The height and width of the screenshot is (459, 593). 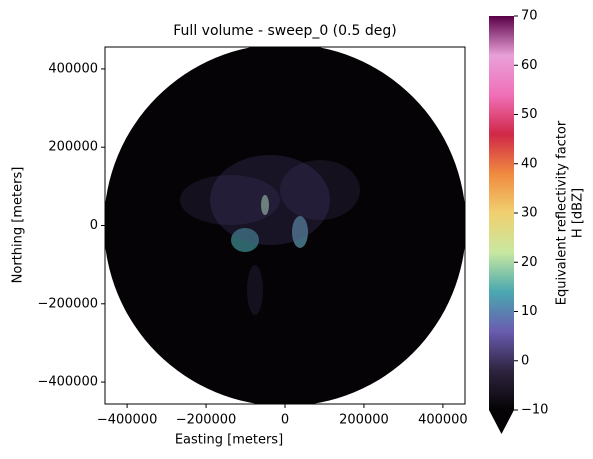 I want to click on x-tick-label: 200000, so click(x=364, y=420).